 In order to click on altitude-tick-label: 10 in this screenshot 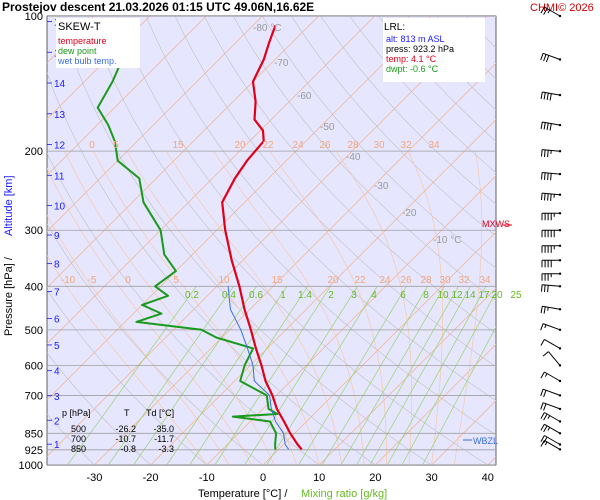, I will do `click(60, 207)`.